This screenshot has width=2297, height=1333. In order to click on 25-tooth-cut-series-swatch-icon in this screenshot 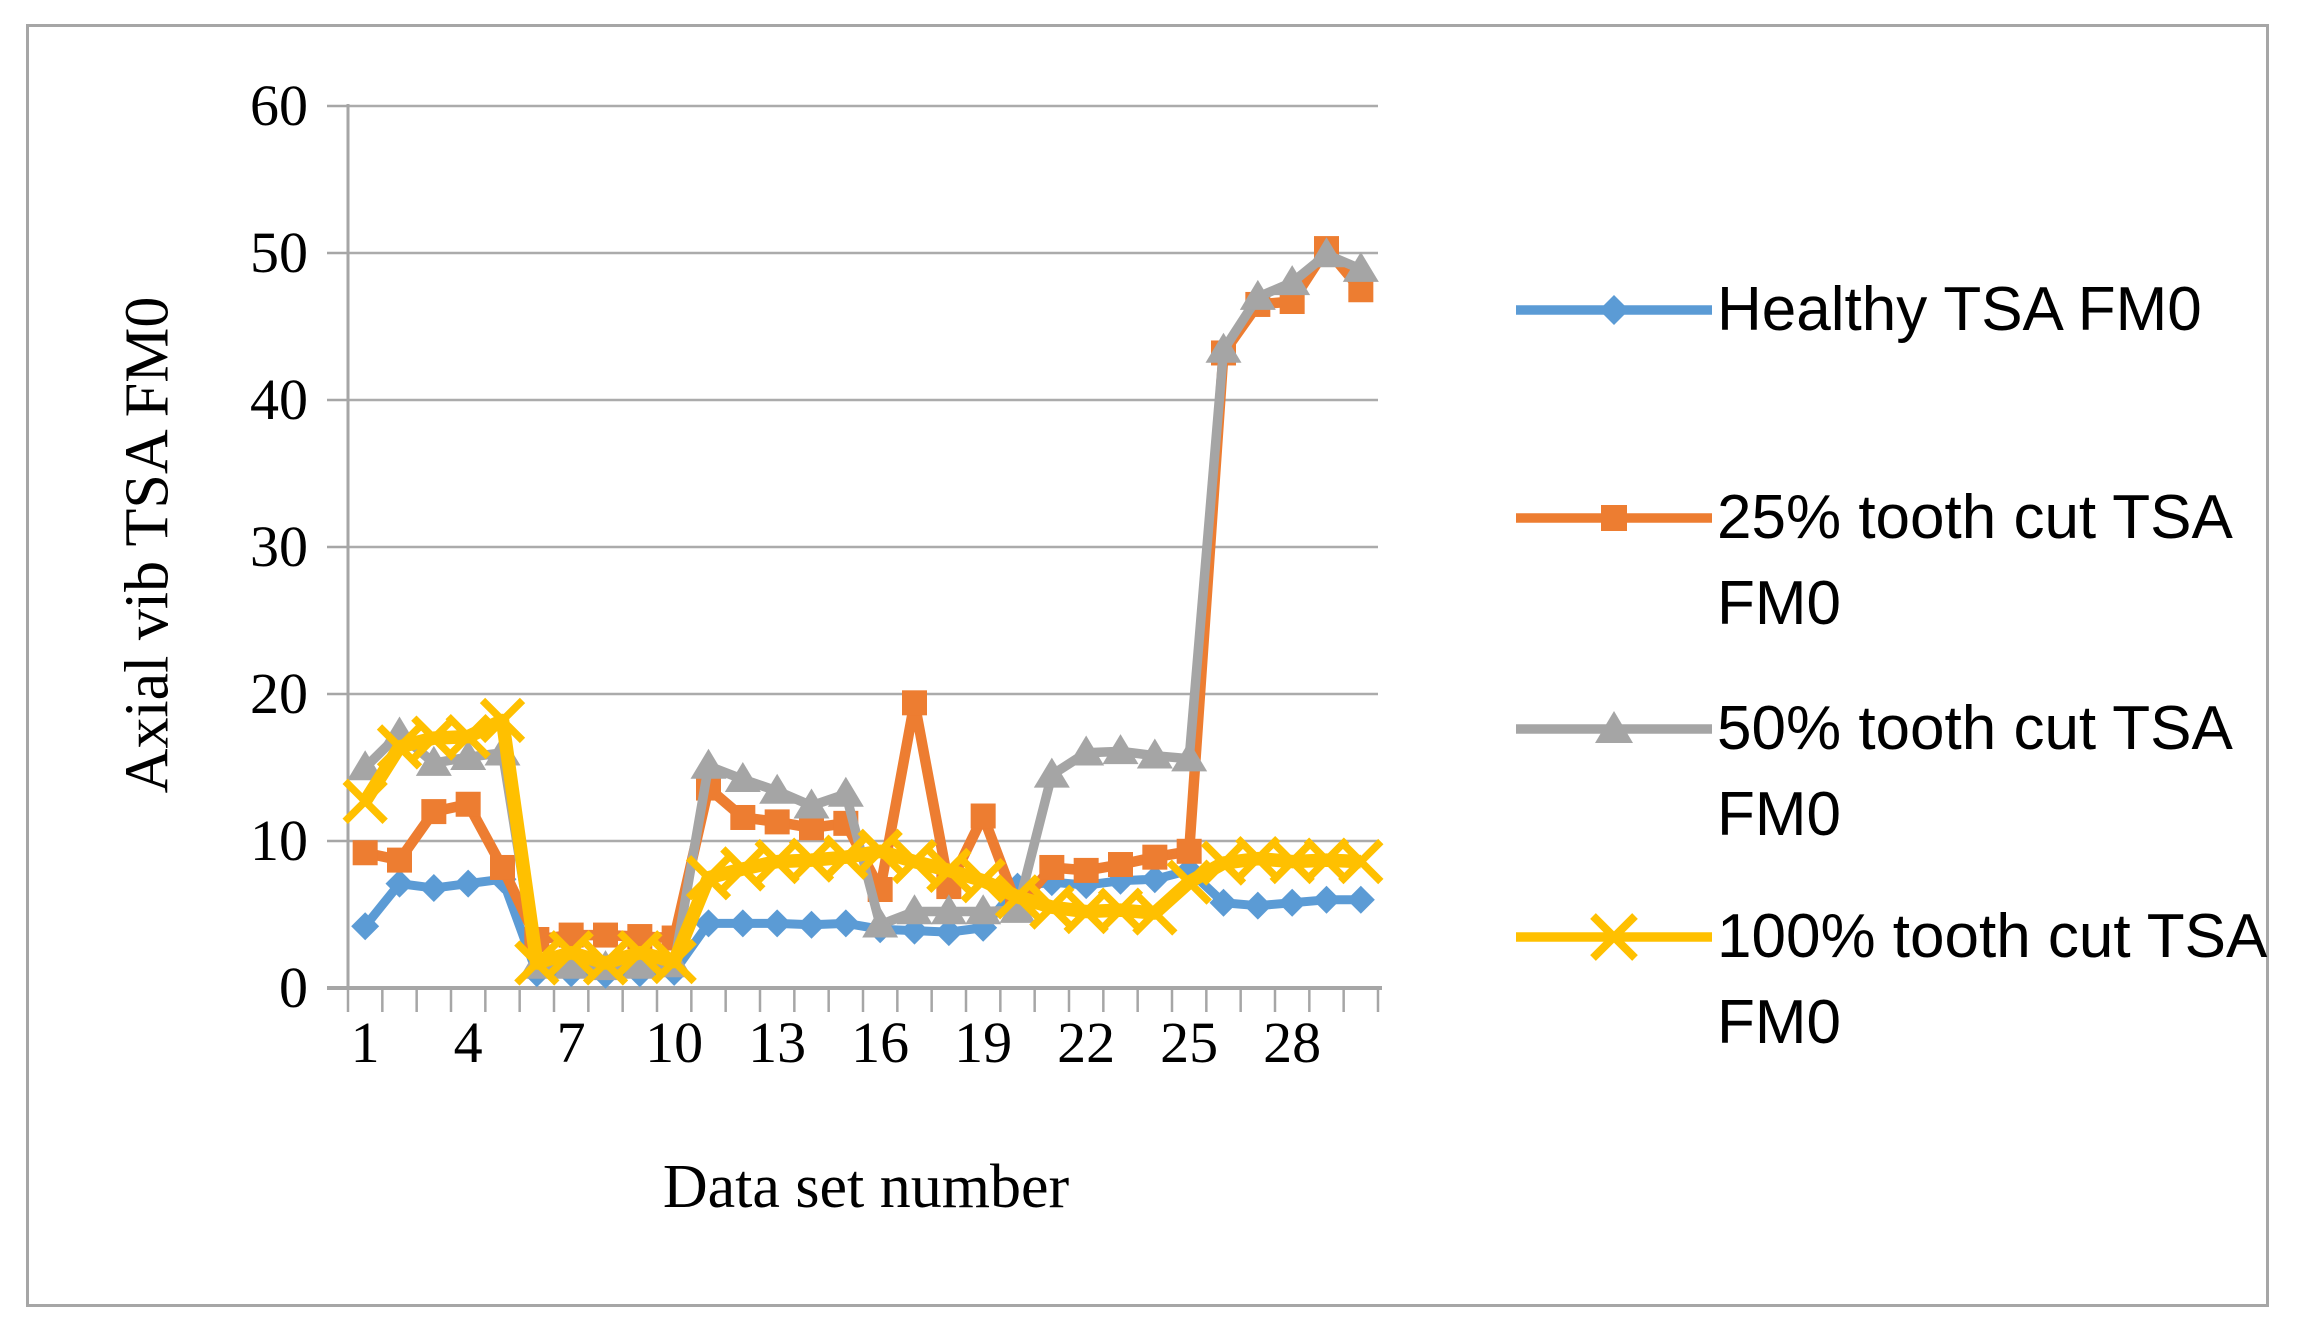, I will do `click(1614, 518)`.